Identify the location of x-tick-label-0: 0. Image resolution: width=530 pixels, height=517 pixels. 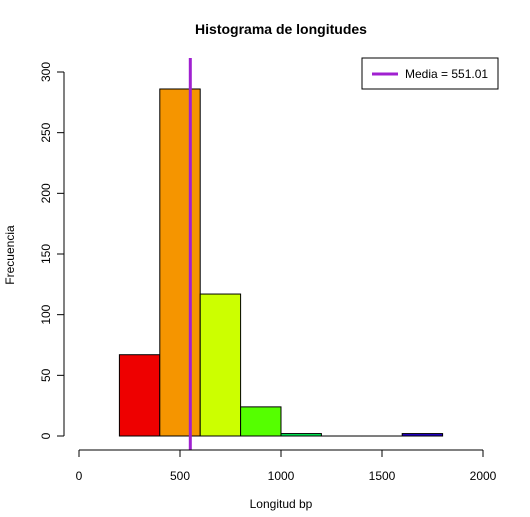
(79, 476).